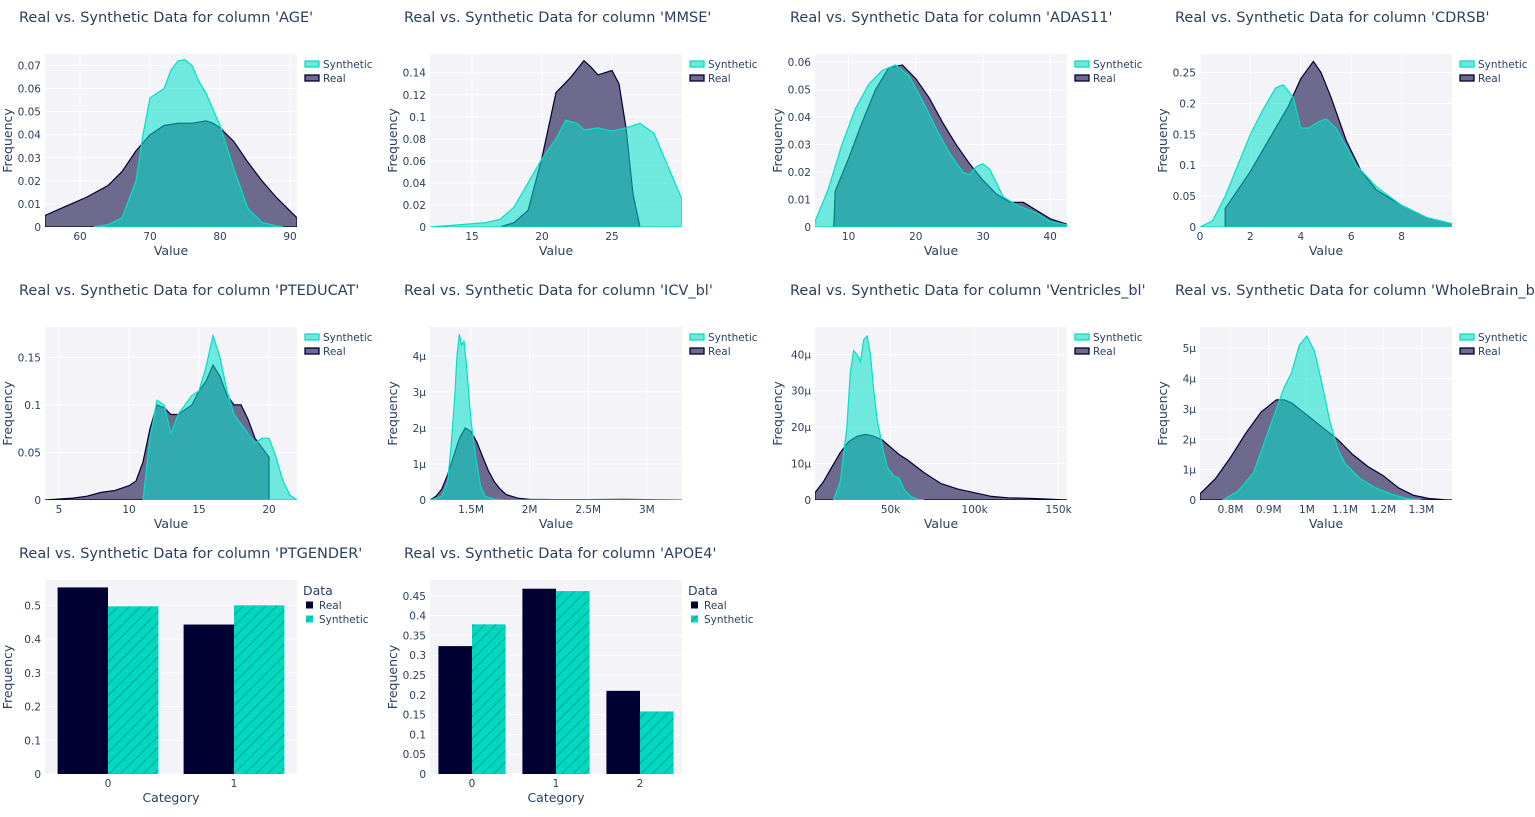  Describe the element at coordinates (414, 96) in the screenshot. I see `y-tick-label: 0.12` at that location.